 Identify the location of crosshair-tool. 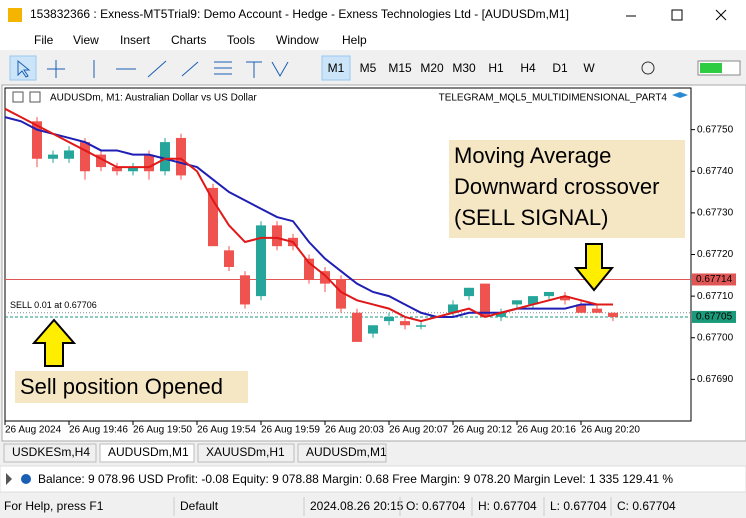
(56, 69).